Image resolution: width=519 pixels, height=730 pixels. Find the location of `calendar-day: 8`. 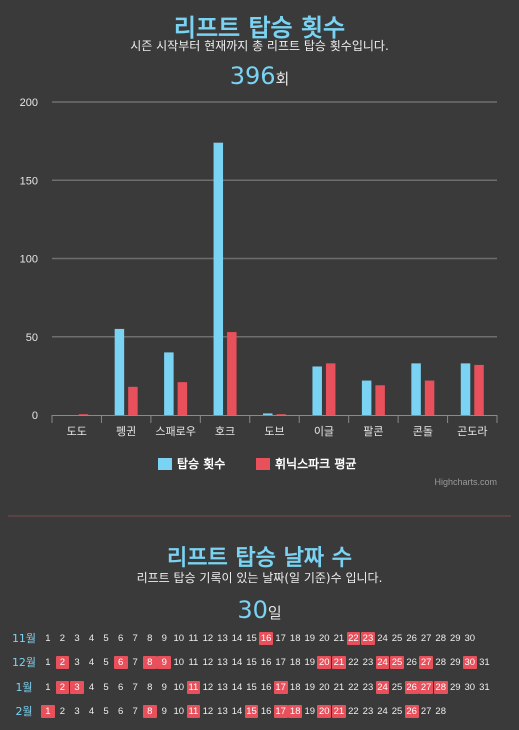

calendar-day: 8 is located at coordinates (150, 687).